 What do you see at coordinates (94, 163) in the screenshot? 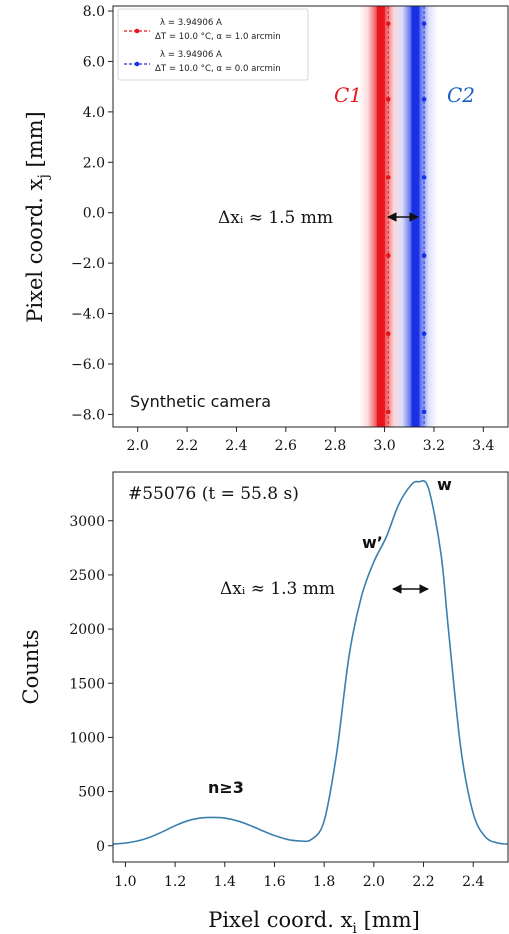
I see `y-tick-label: 2.0` at bounding box center [94, 163].